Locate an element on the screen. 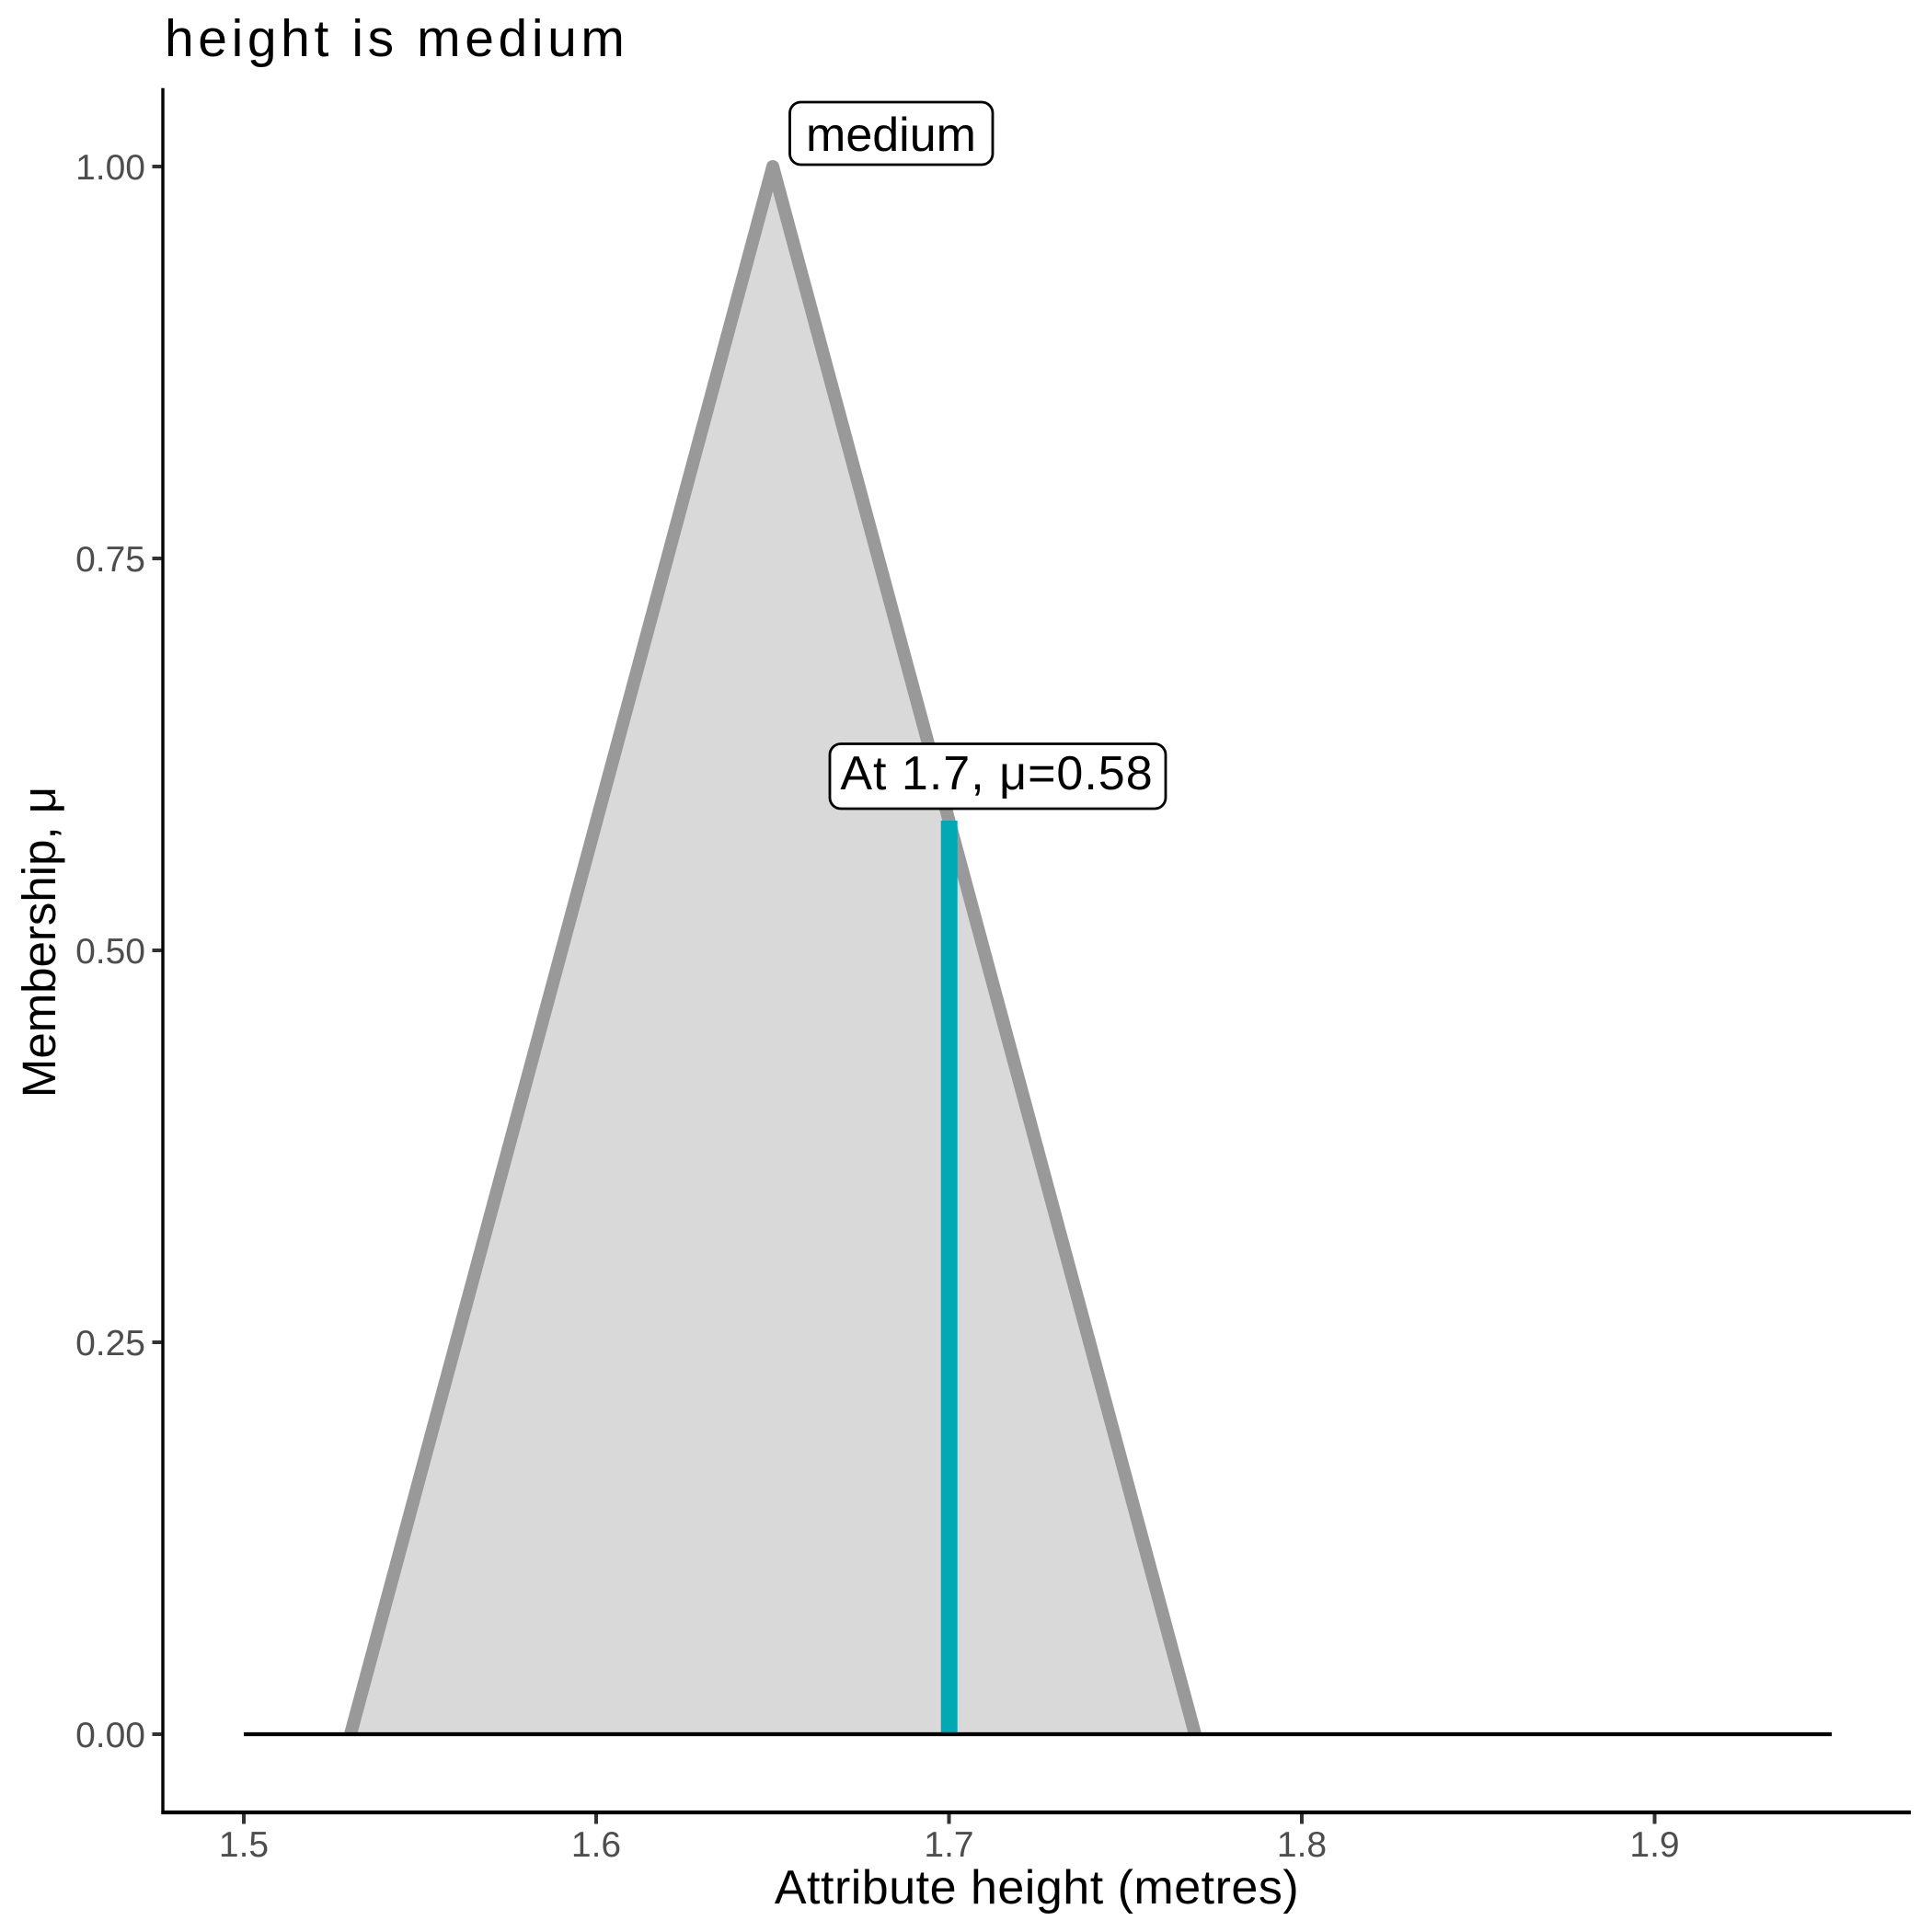  svg-text: 0.00 is located at coordinates (110, 1735).